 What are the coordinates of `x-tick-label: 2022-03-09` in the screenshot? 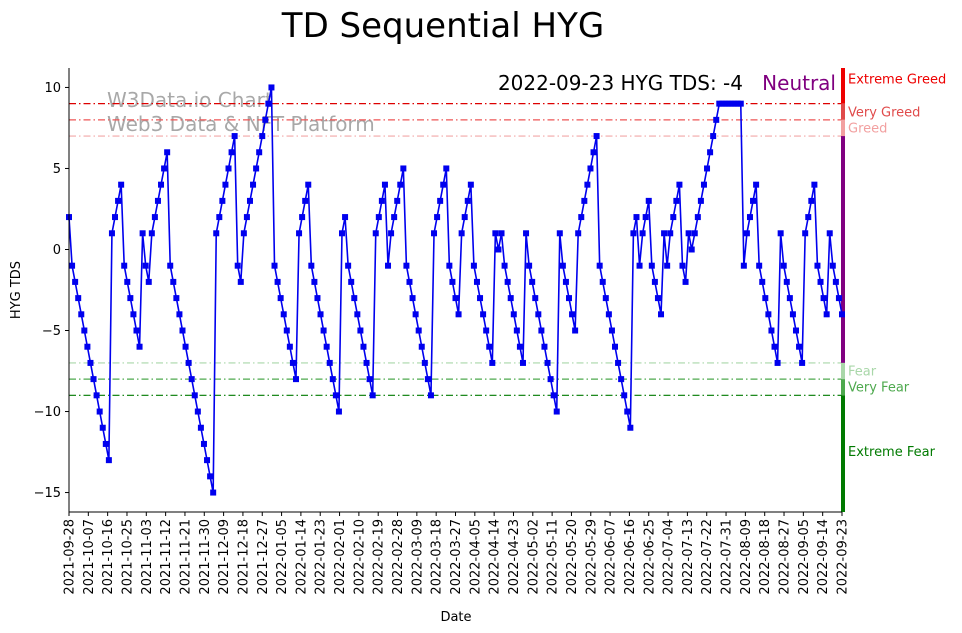 It's located at (417, 557).